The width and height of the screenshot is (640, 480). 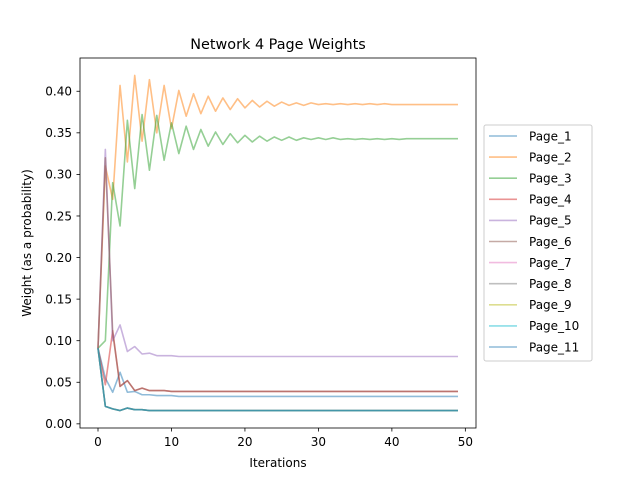 What do you see at coordinates (58, 424) in the screenshot?
I see `y-tick-label: 0.00` at bounding box center [58, 424].